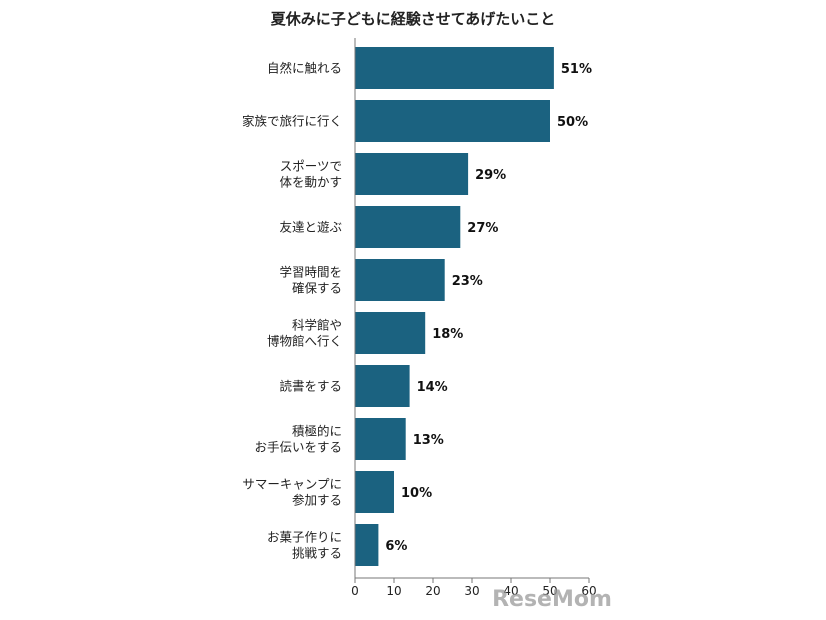 The height and width of the screenshot is (620, 826). I want to click on category-label-2: 家族で旅行に行く, so click(292, 121).